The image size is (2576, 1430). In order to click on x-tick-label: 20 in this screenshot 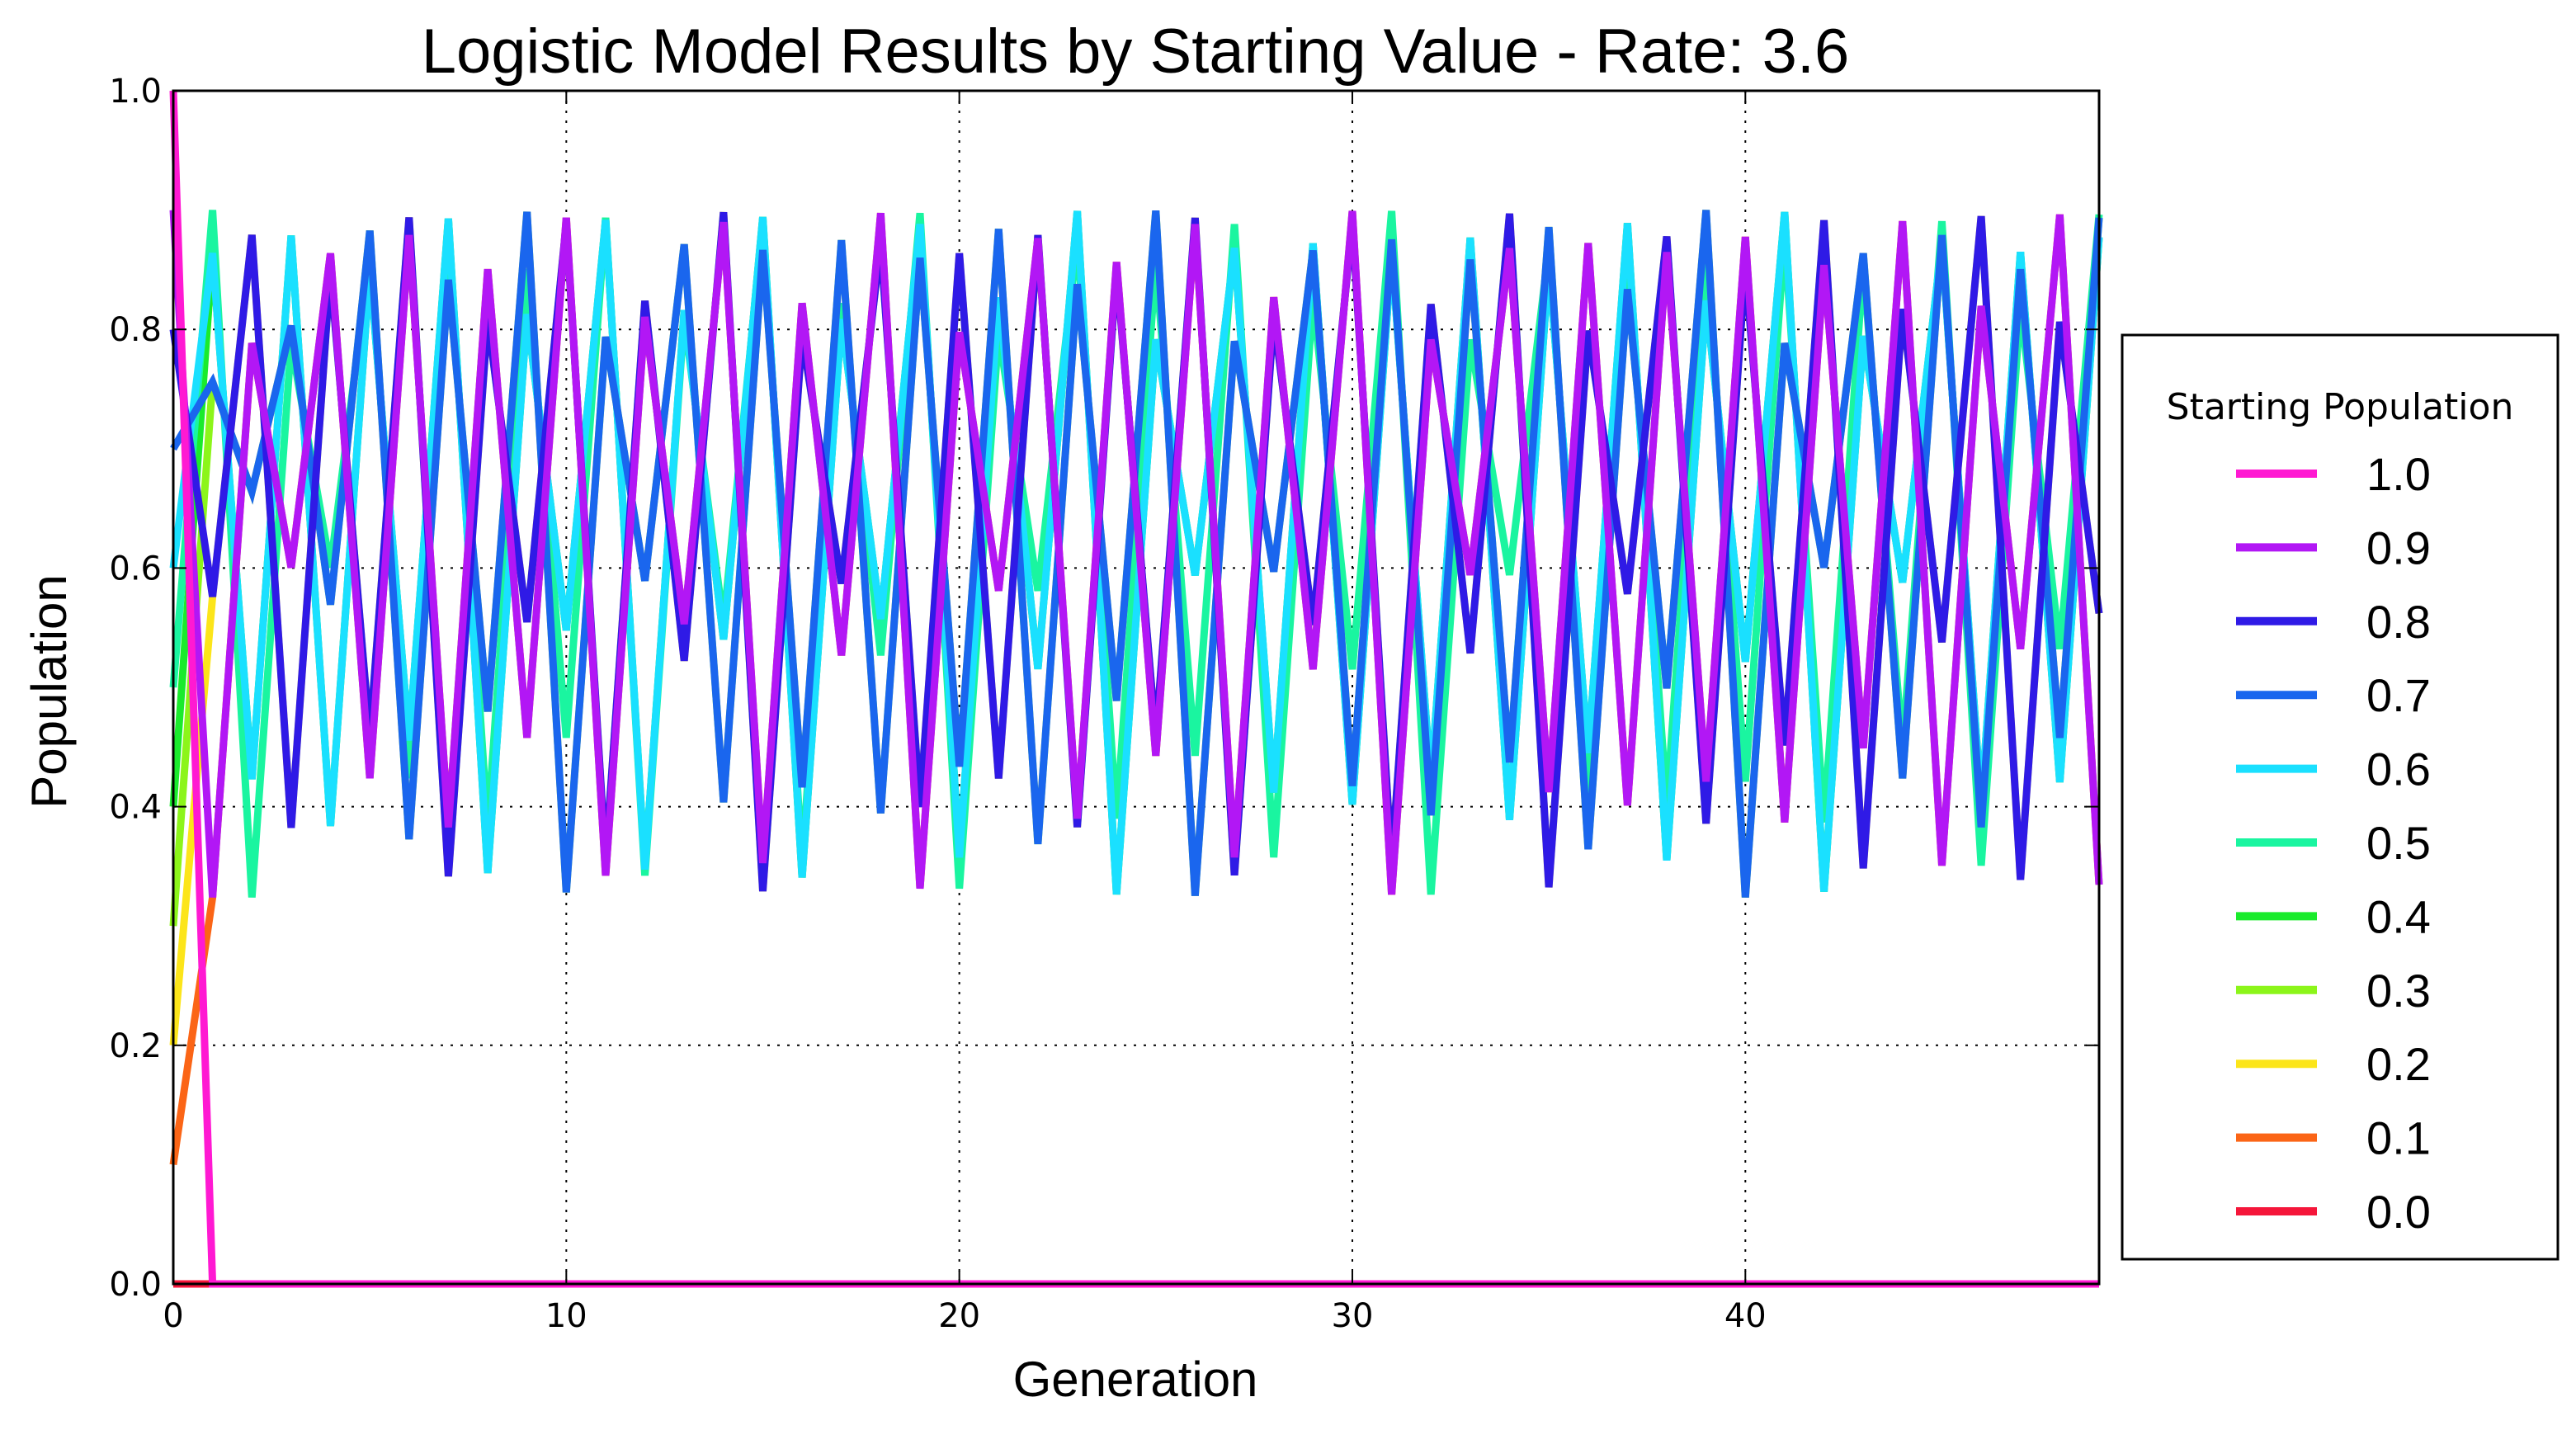, I will do `click(959, 1316)`.